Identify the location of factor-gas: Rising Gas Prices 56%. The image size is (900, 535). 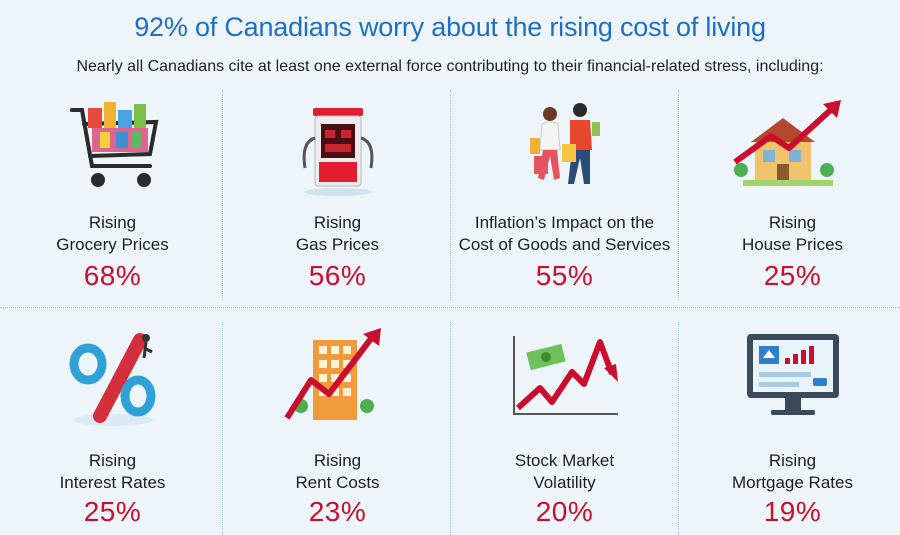
(337, 195).